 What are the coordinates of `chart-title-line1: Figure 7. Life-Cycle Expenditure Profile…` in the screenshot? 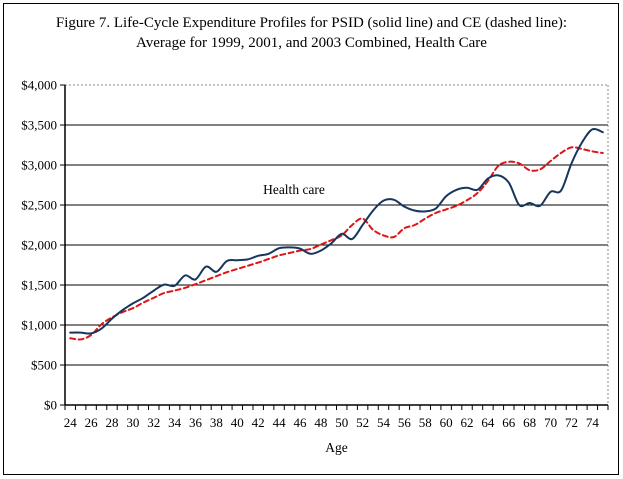 It's located at (311, 23).